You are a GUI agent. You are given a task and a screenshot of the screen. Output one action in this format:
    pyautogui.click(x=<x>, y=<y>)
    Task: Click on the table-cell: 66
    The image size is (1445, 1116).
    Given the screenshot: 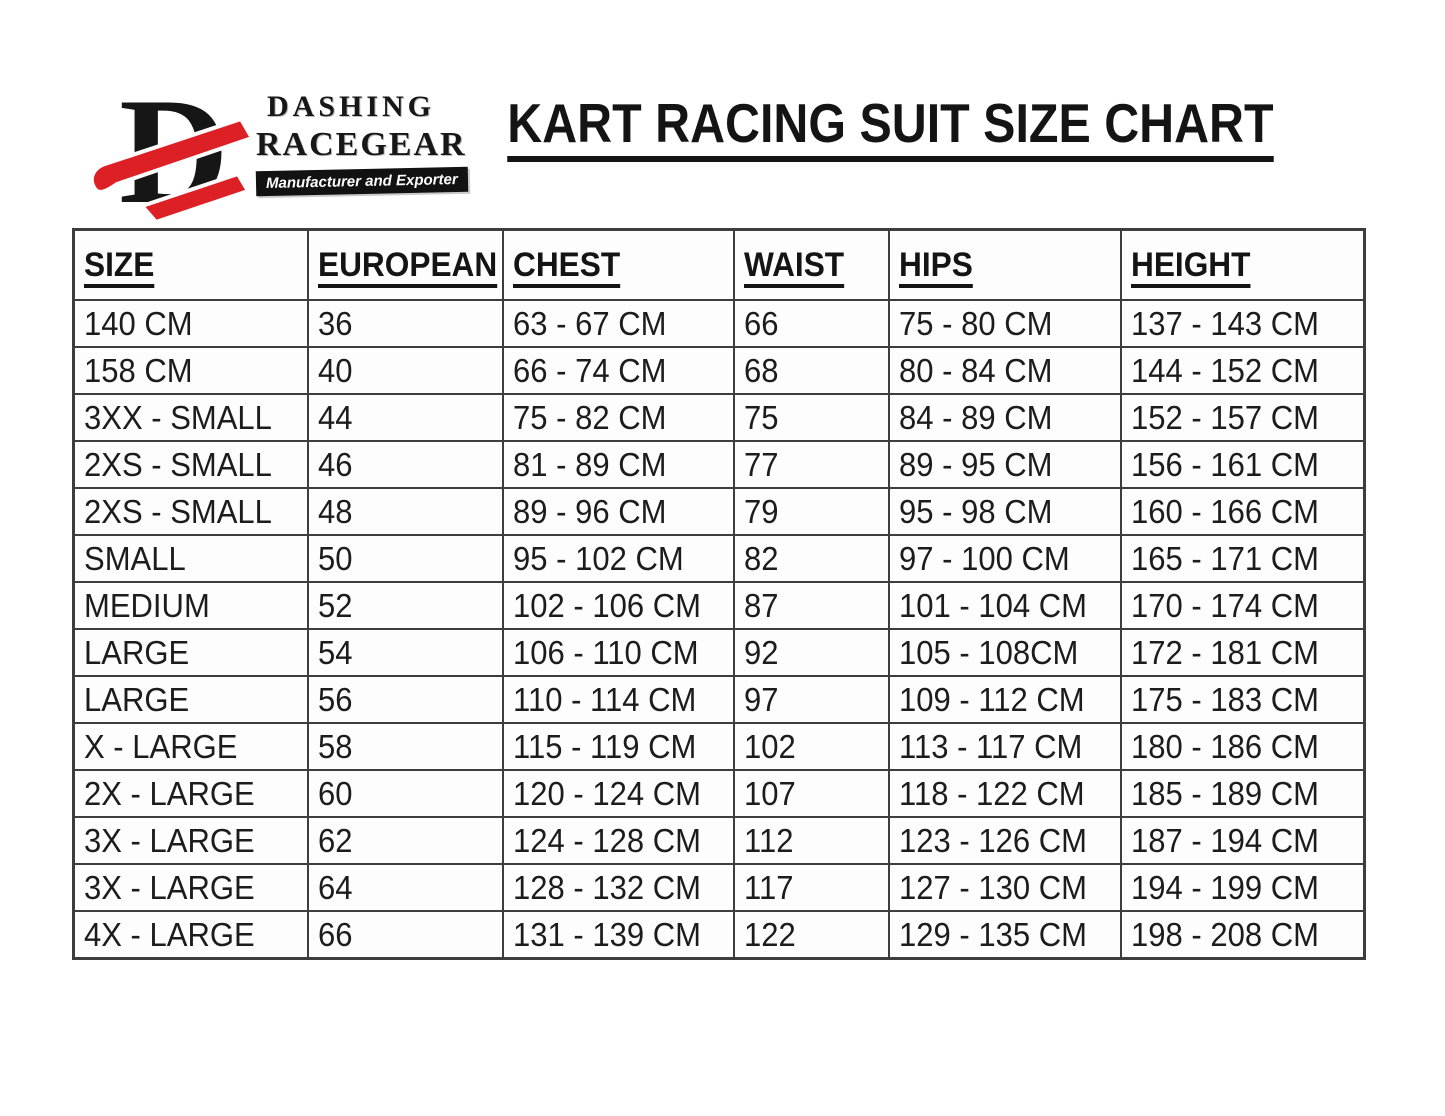 What is the action you would take?
    pyautogui.click(x=405, y=935)
    